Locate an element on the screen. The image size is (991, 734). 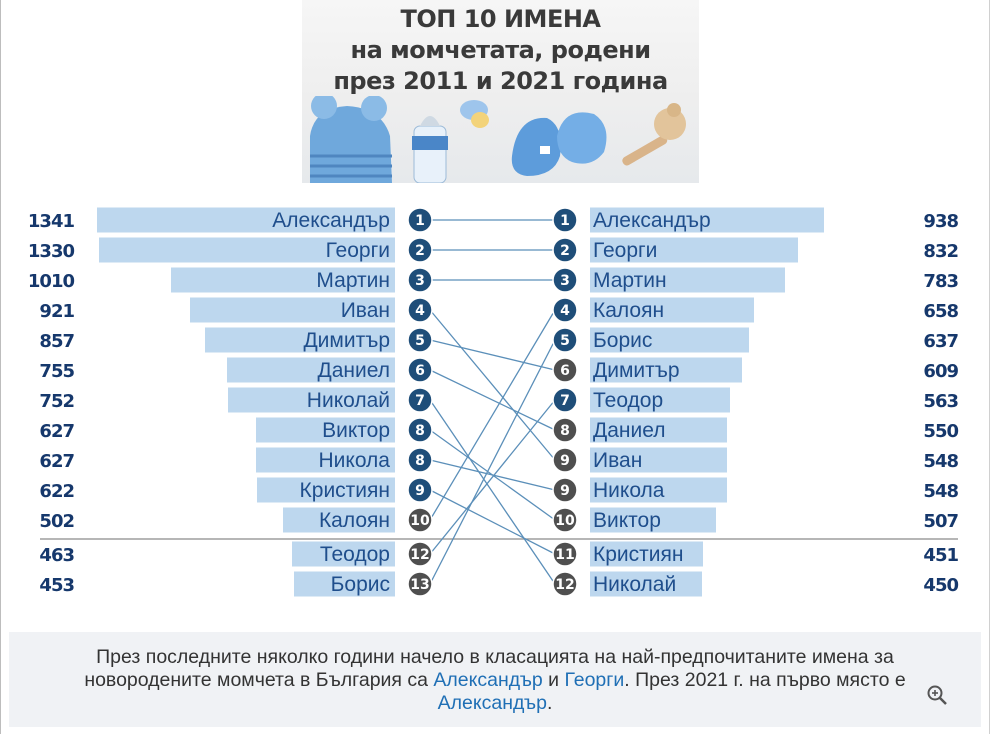
bars-2021 is located at coordinates (707, 402).